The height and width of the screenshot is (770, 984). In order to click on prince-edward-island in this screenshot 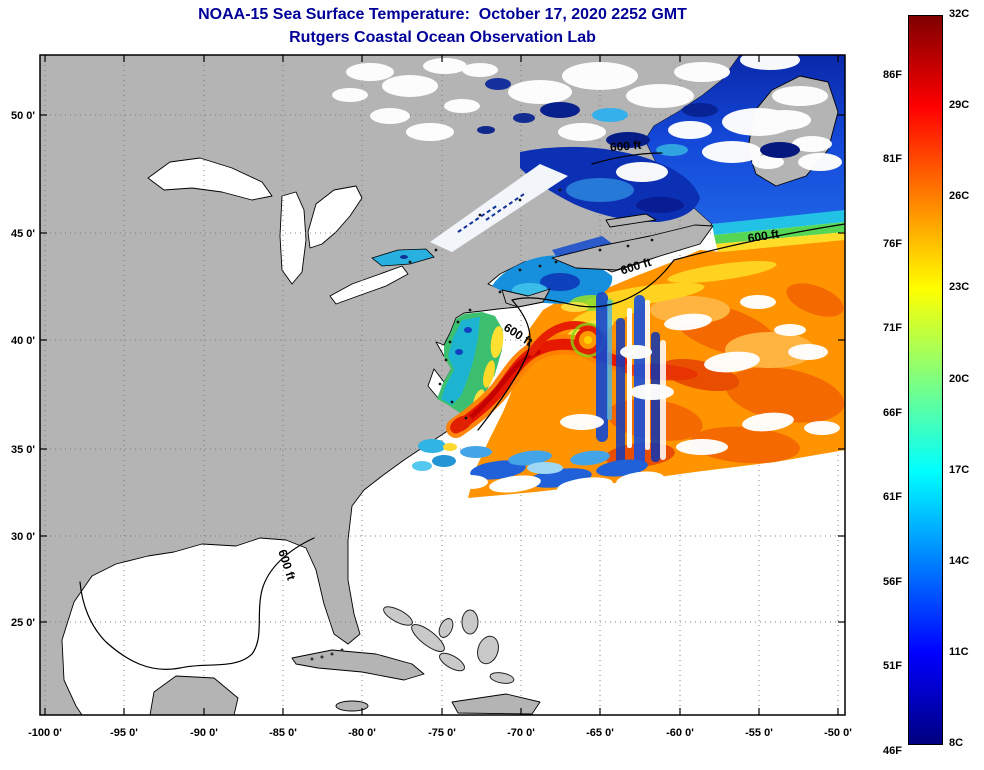, I will do `click(631, 220)`.